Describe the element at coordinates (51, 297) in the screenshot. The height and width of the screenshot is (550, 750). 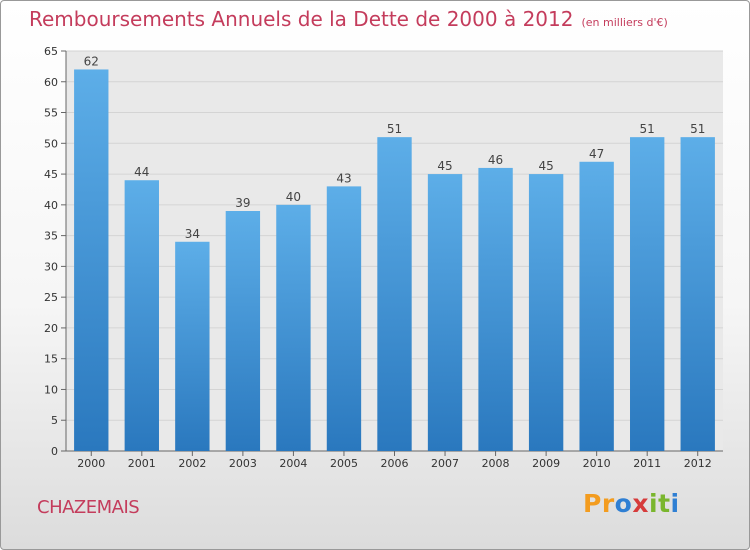
I see `y-tick-label: 25` at that location.